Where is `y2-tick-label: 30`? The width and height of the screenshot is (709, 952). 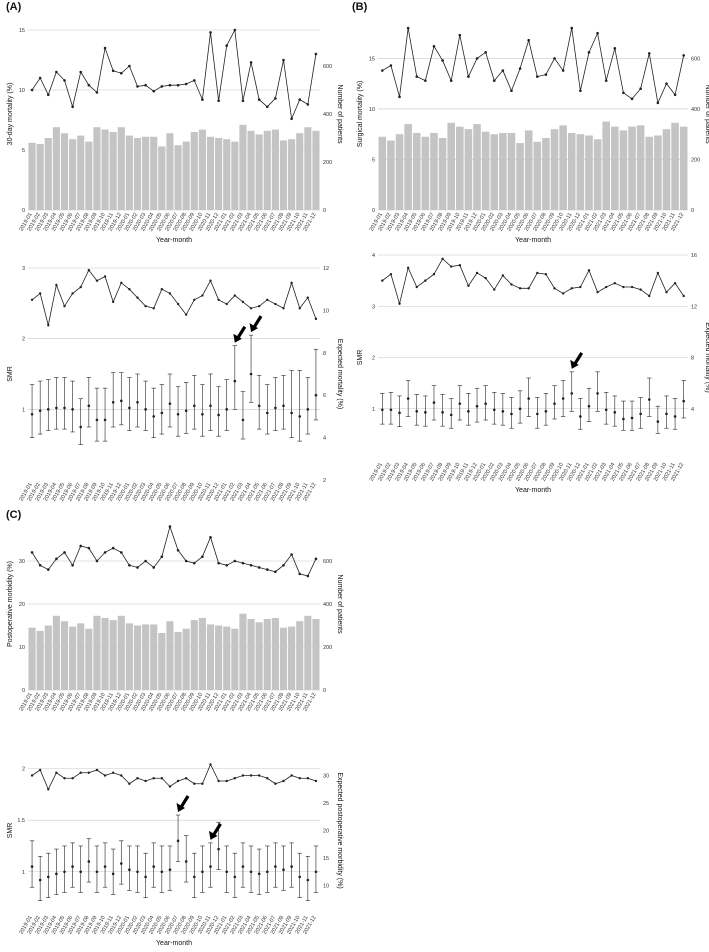 y2-tick-label: 30 is located at coordinates (326, 777).